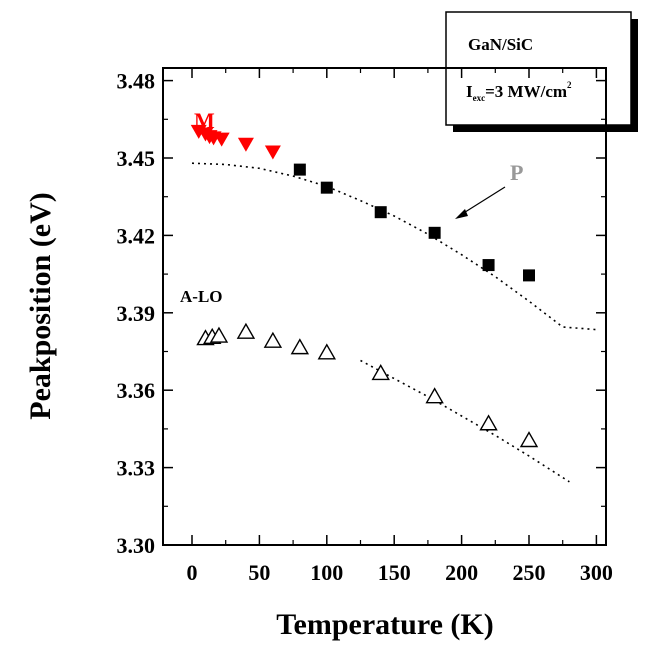  I want to click on y-tick-label: 3.48, so click(136, 81).